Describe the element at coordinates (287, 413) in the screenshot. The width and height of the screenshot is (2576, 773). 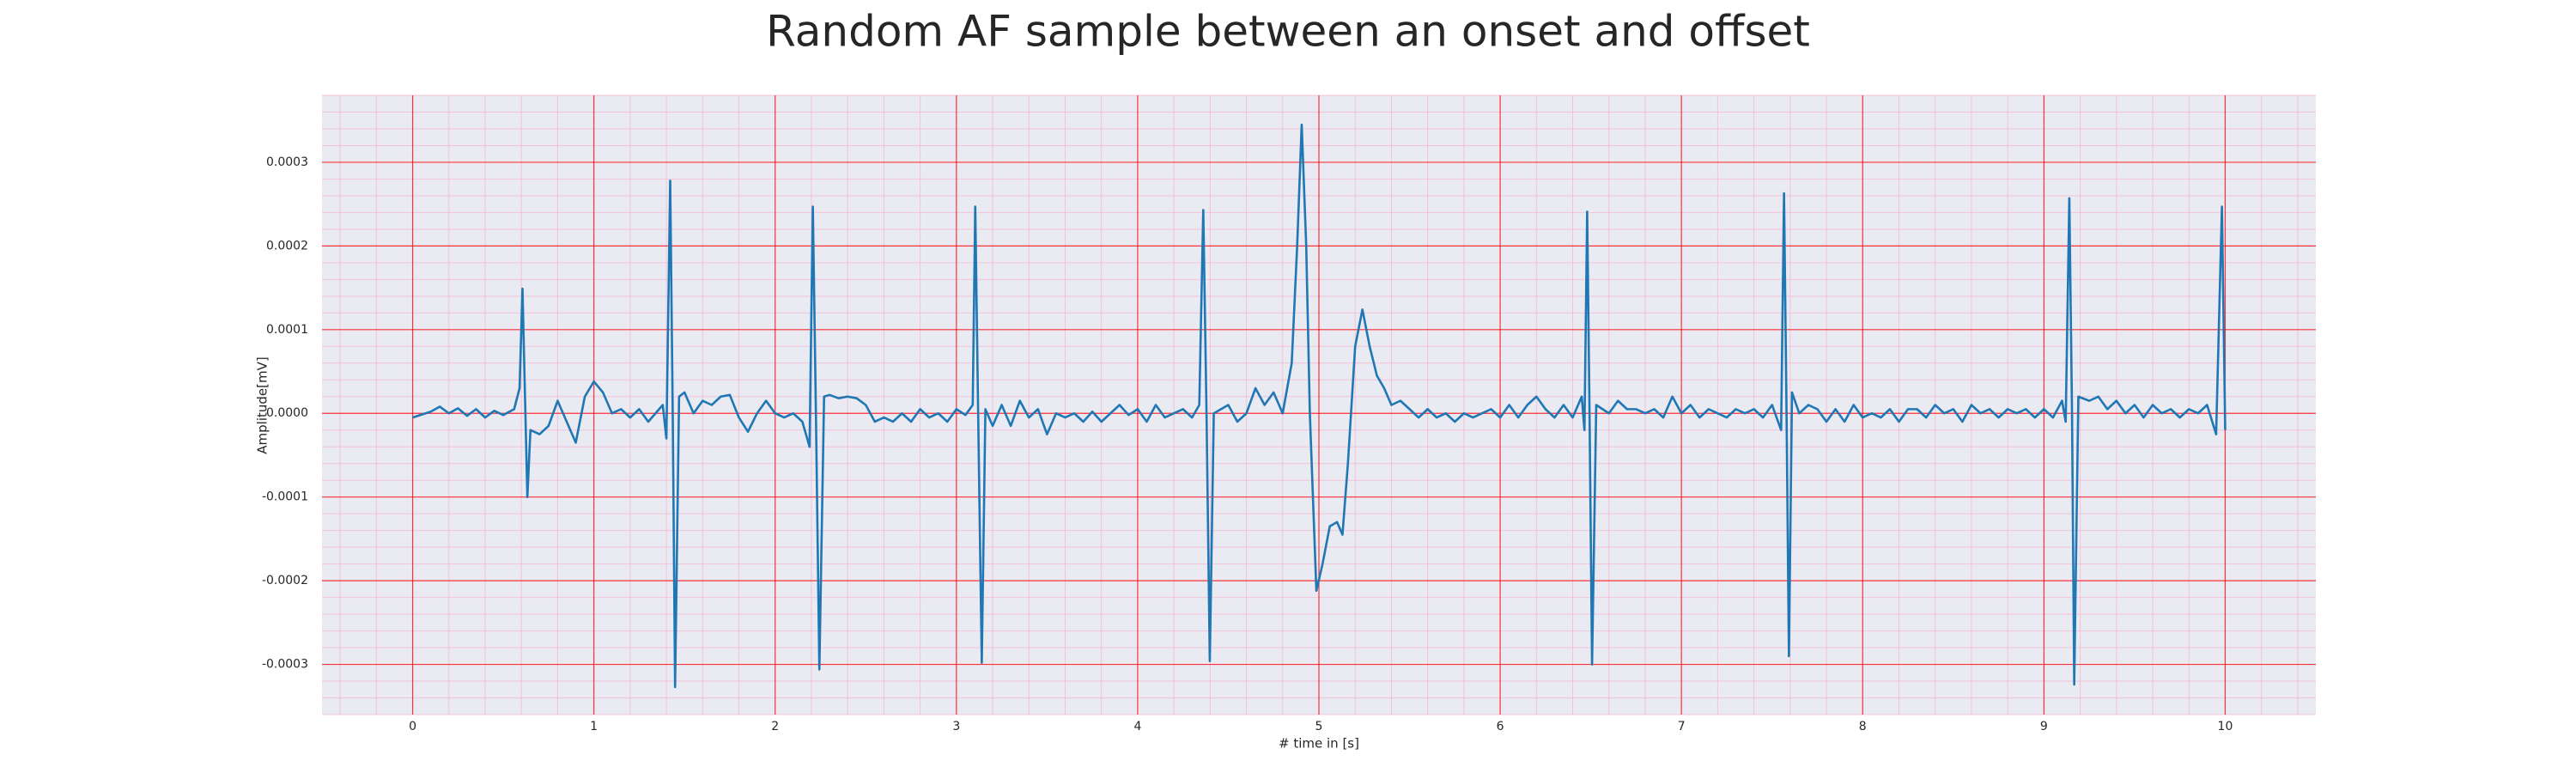
I see `y-tick-label: 0.0000` at that location.